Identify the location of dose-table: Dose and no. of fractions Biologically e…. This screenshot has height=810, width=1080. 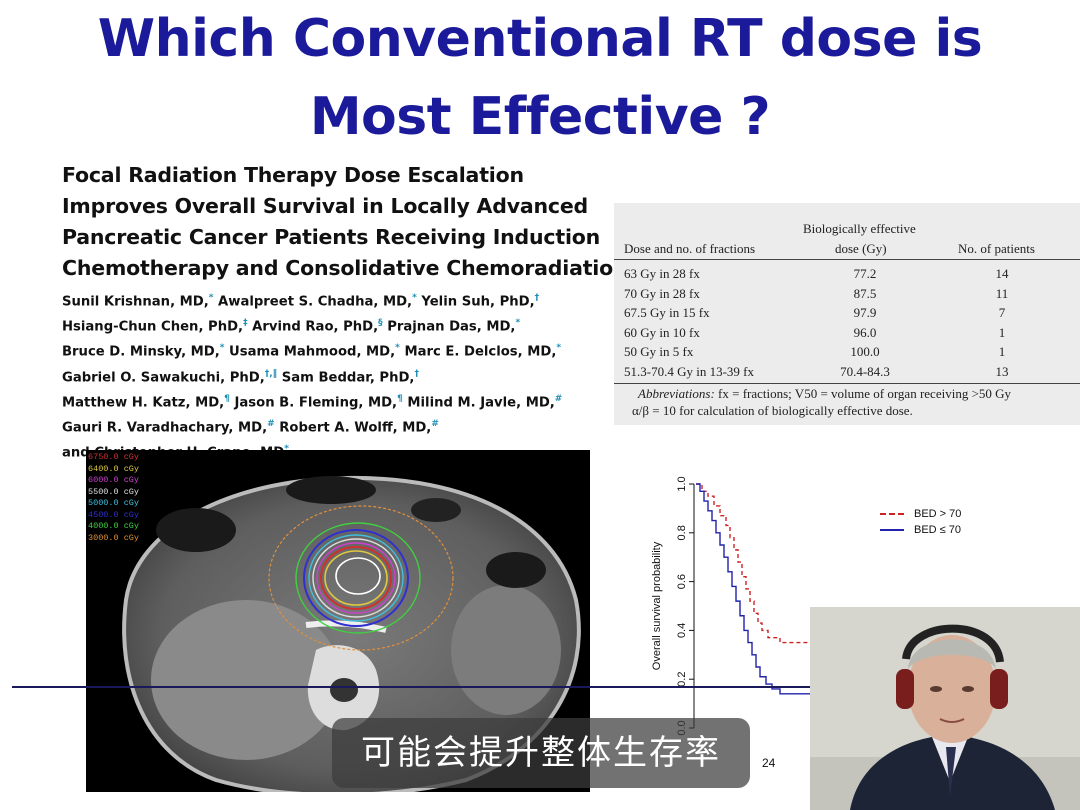
(847, 314).